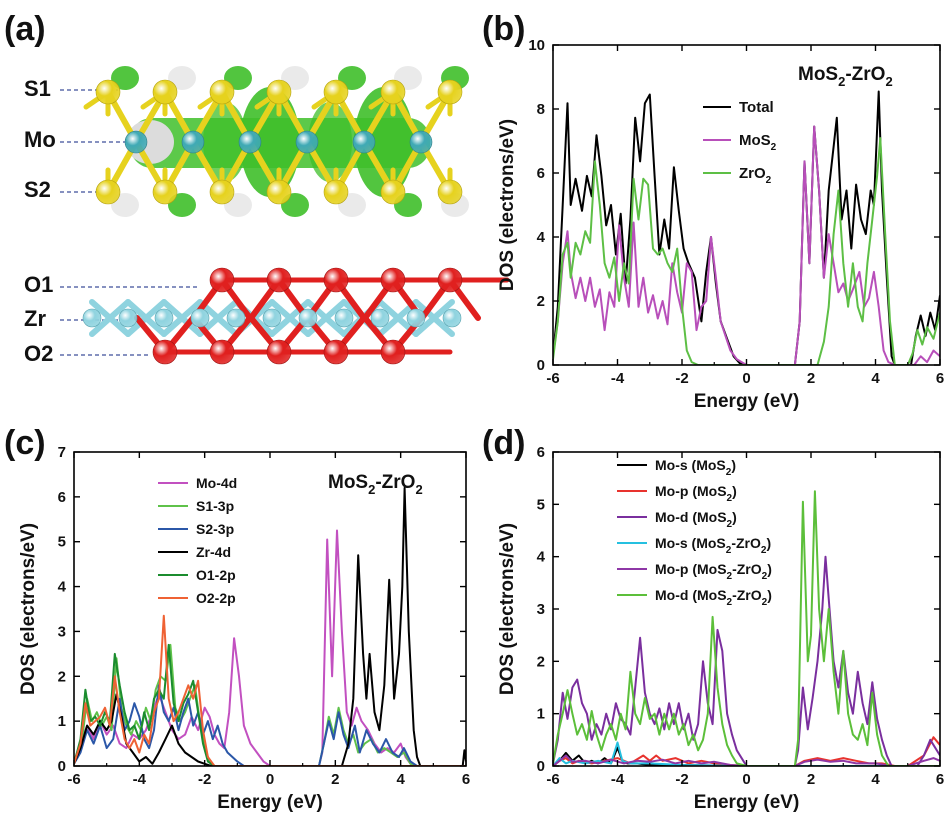 The height and width of the screenshot is (824, 945). I want to click on chart-c-ytick-label: 6, so click(62, 497).